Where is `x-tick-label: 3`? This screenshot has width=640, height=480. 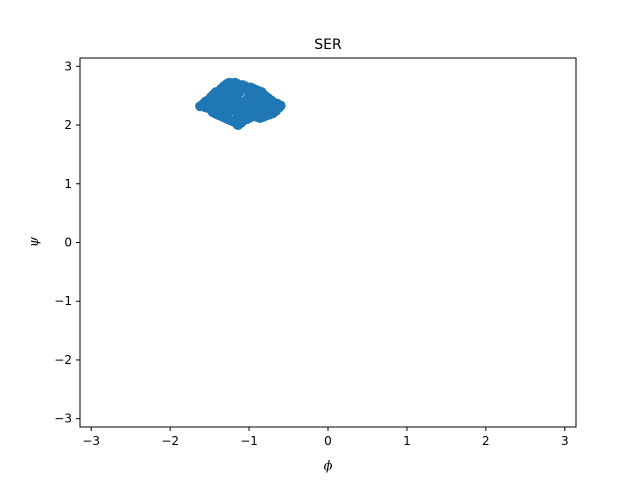 x-tick-label: 3 is located at coordinates (565, 441).